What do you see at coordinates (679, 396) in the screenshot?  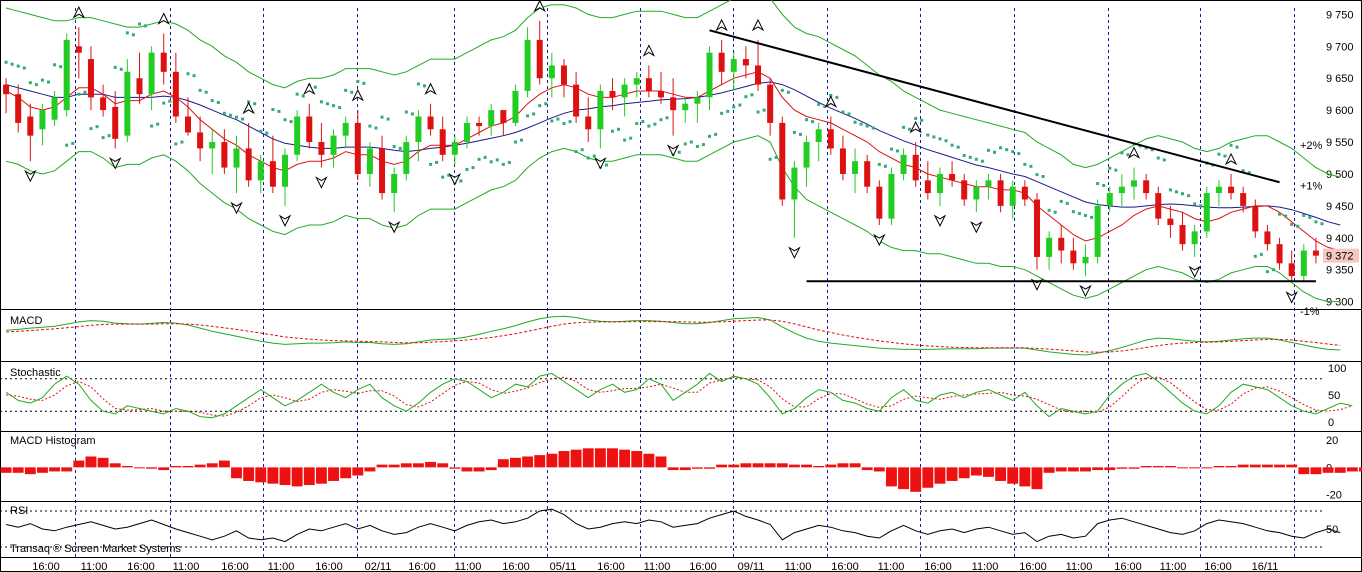 I see `stochastic-d-line` at bounding box center [679, 396].